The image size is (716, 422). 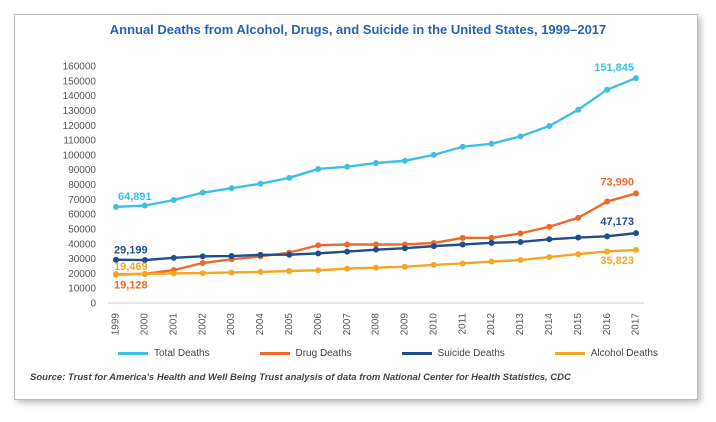 I want to click on legend-label-alcohol: Alcohol Deaths, so click(x=624, y=353).